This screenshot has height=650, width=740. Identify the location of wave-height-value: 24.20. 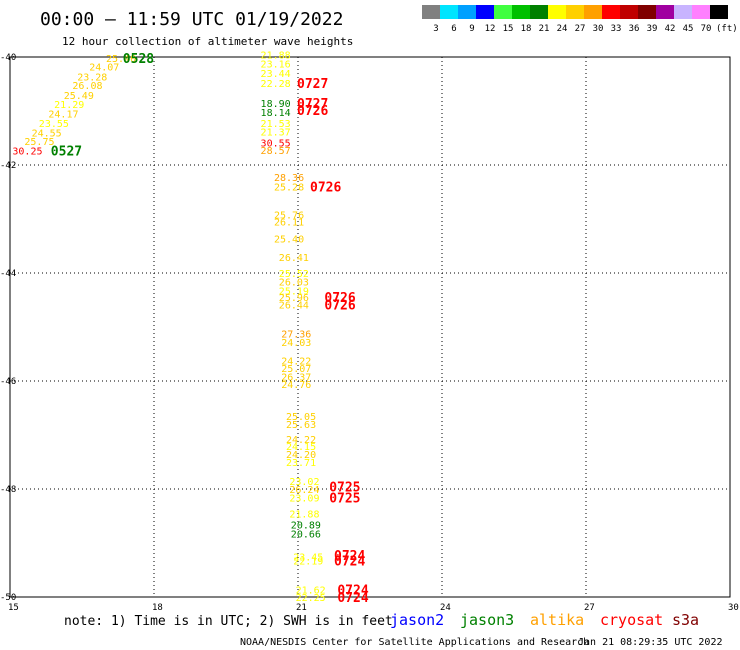
(301, 455).